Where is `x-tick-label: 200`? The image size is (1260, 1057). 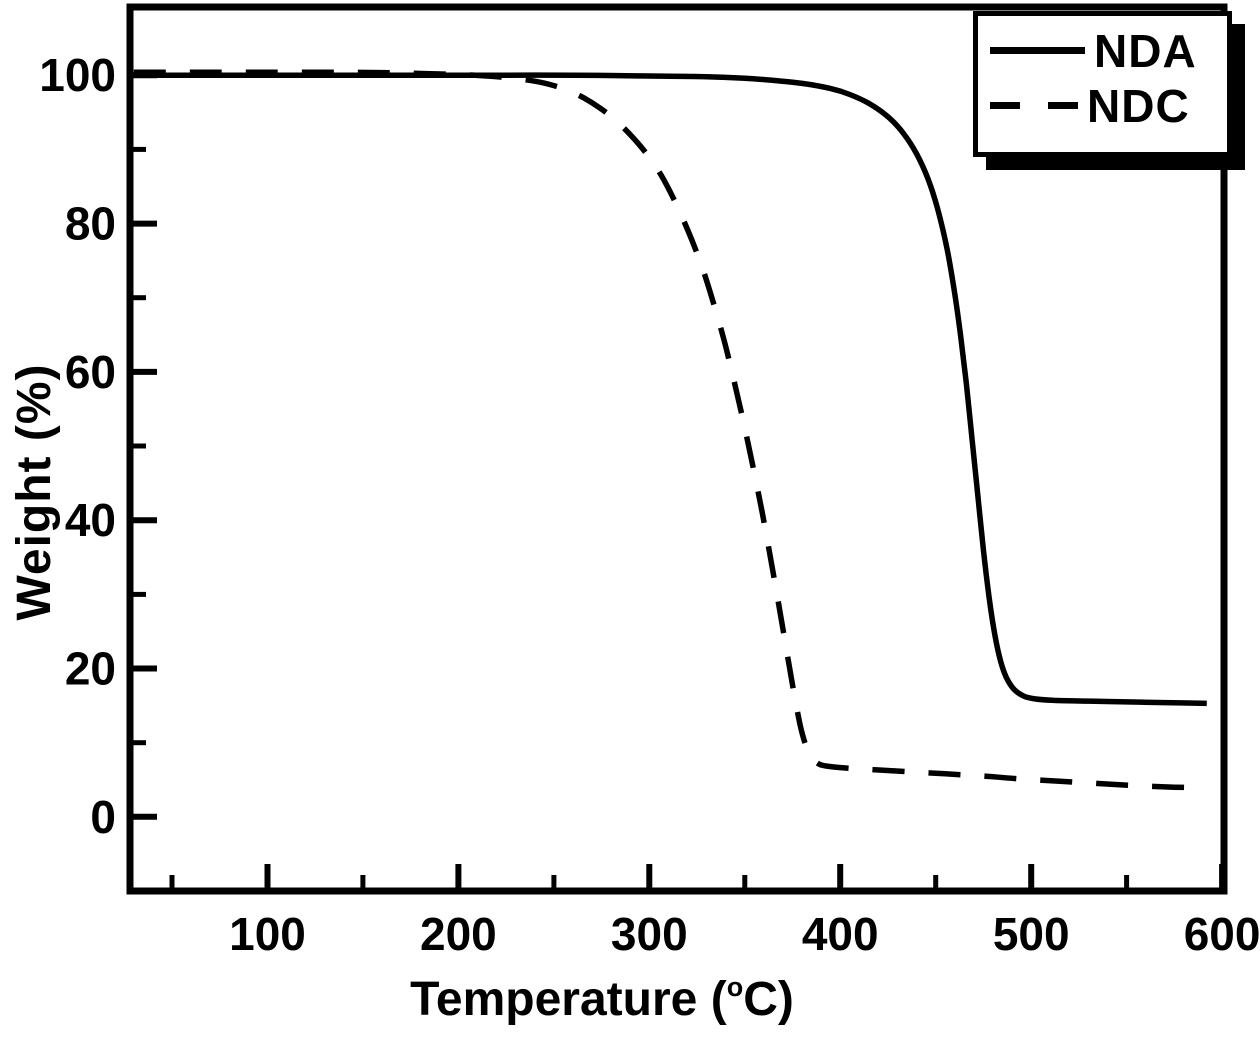
x-tick-label: 200 is located at coordinates (458, 934).